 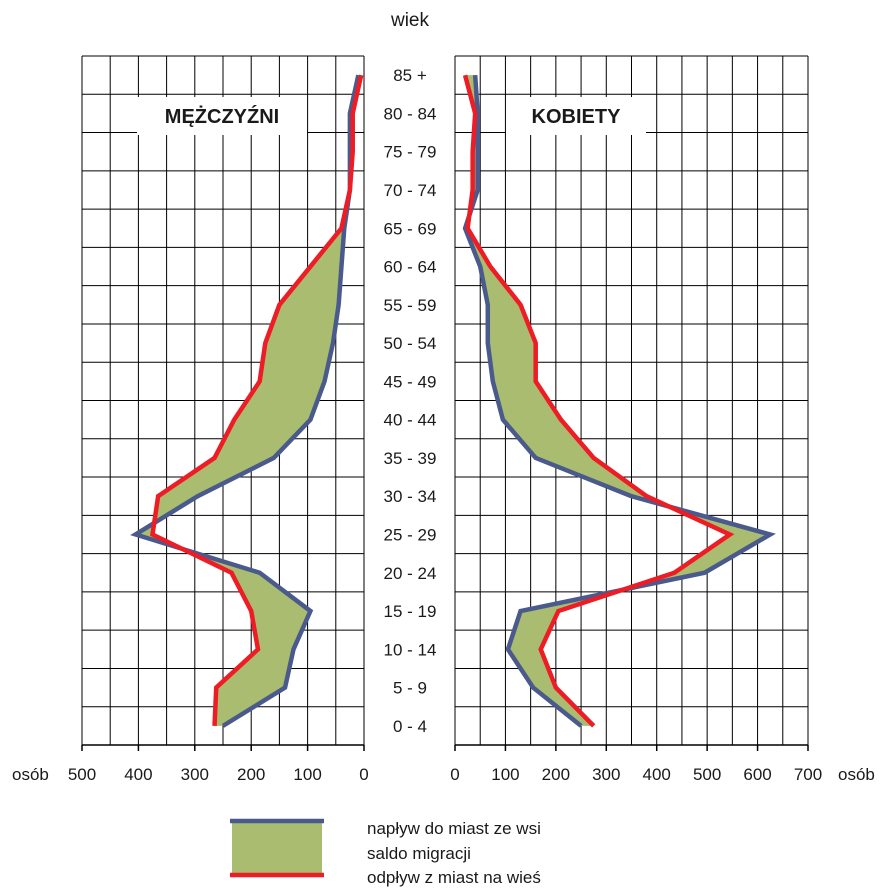 I want to click on age-label: 60 - 64, so click(x=410, y=267).